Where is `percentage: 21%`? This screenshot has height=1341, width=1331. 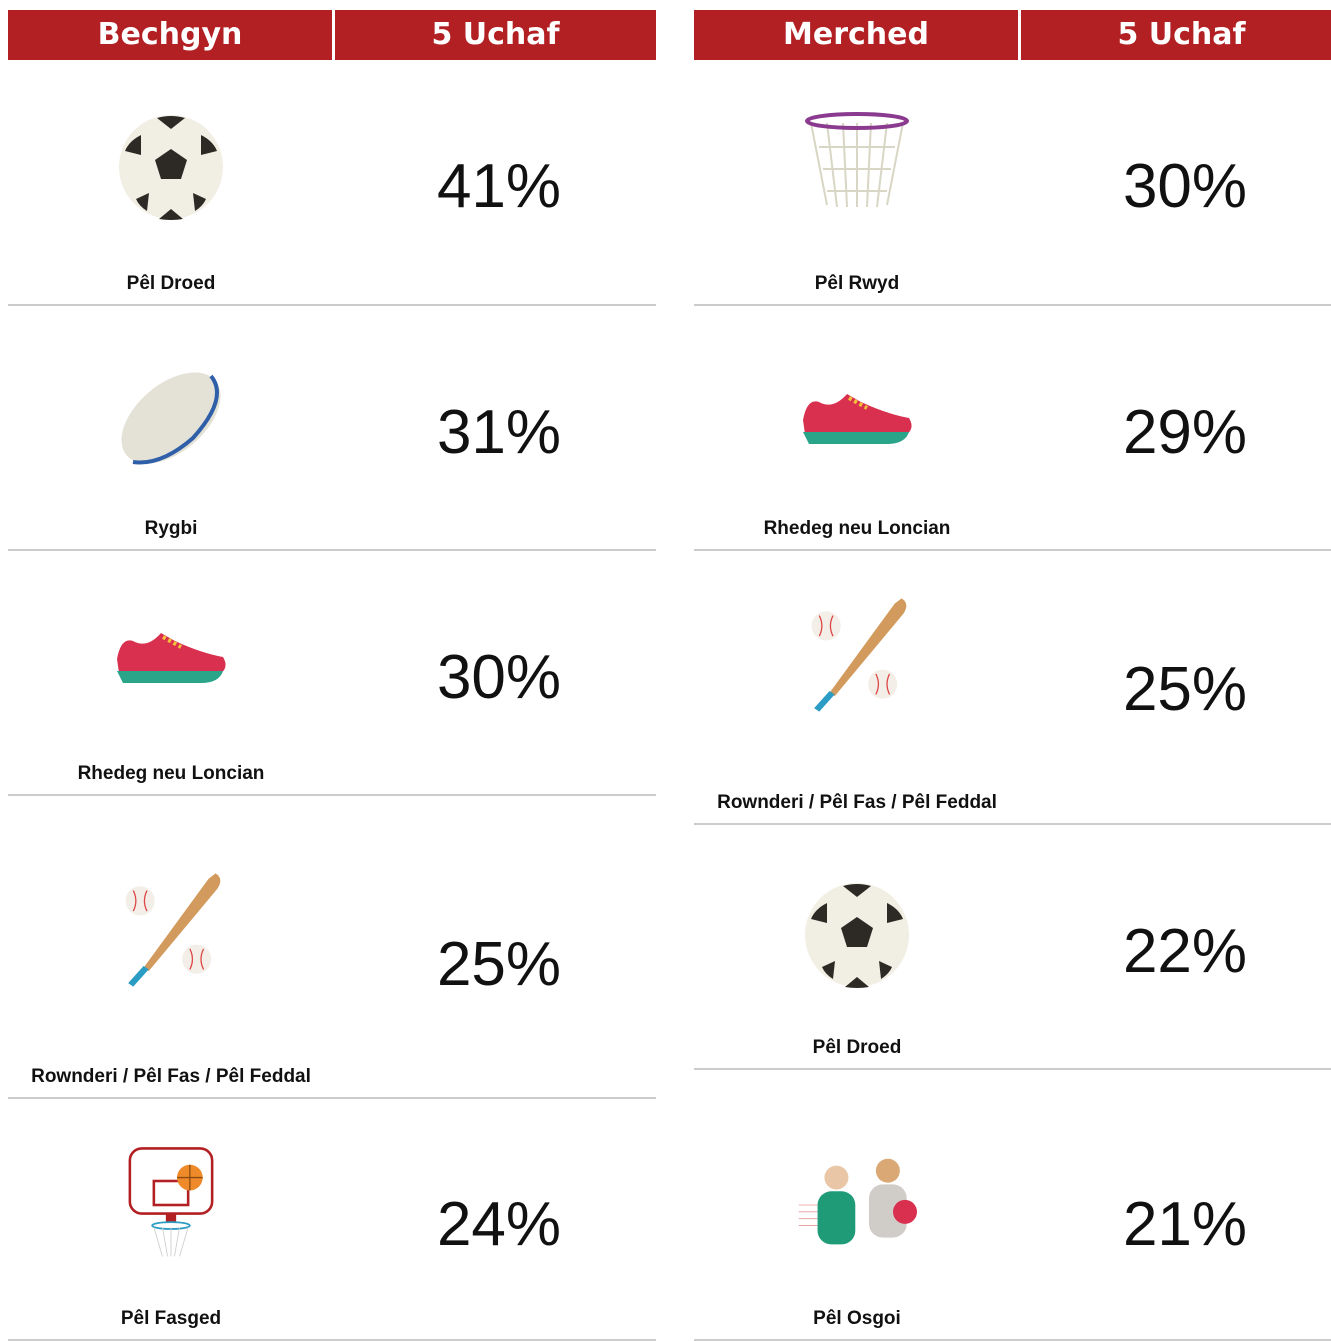 percentage: 21% is located at coordinates (1185, 1224).